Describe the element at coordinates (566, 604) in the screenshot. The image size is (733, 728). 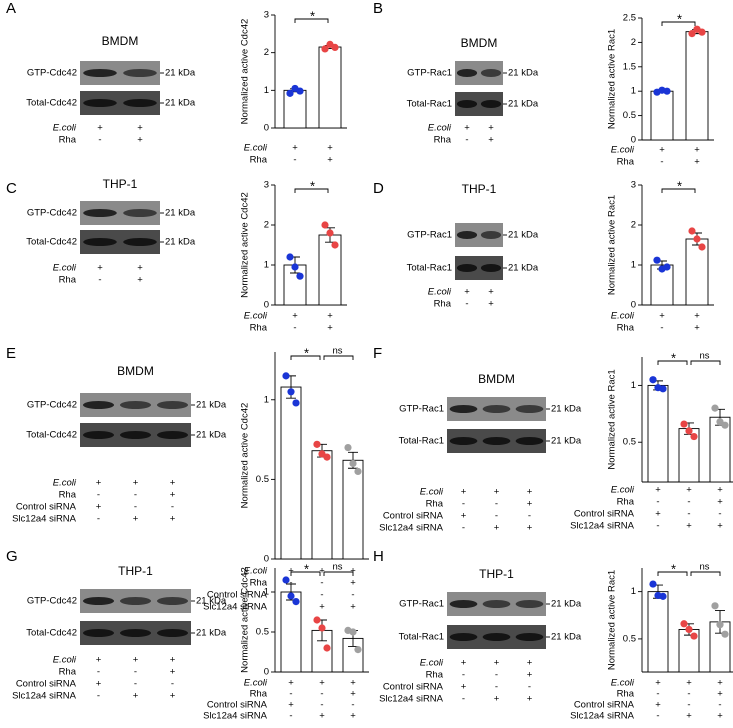
I see `marker-label: 21 kDa` at that location.